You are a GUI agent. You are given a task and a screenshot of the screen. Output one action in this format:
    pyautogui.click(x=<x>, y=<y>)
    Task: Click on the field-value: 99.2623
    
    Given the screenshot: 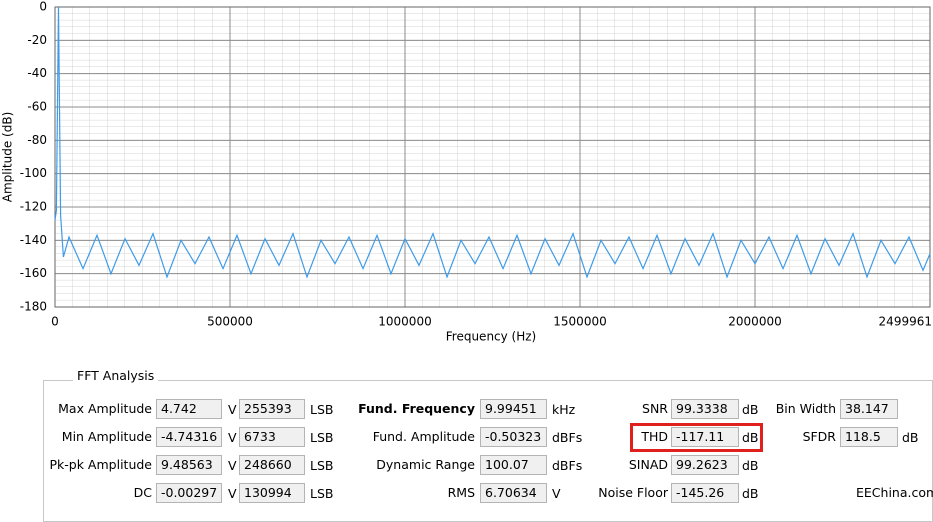 What is the action you would take?
    pyautogui.click(x=705, y=465)
    